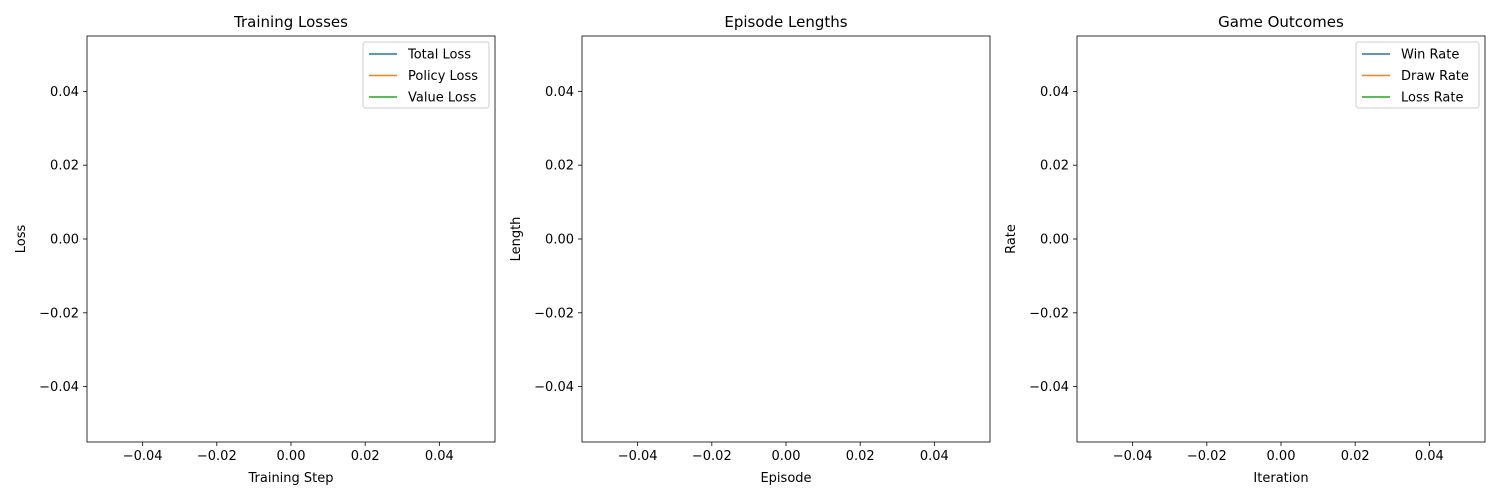 The height and width of the screenshot is (500, 1500). Describe the element at coordinates (443, 76) in the screenshot. I see `legend-label: Policy Loss` at that location.